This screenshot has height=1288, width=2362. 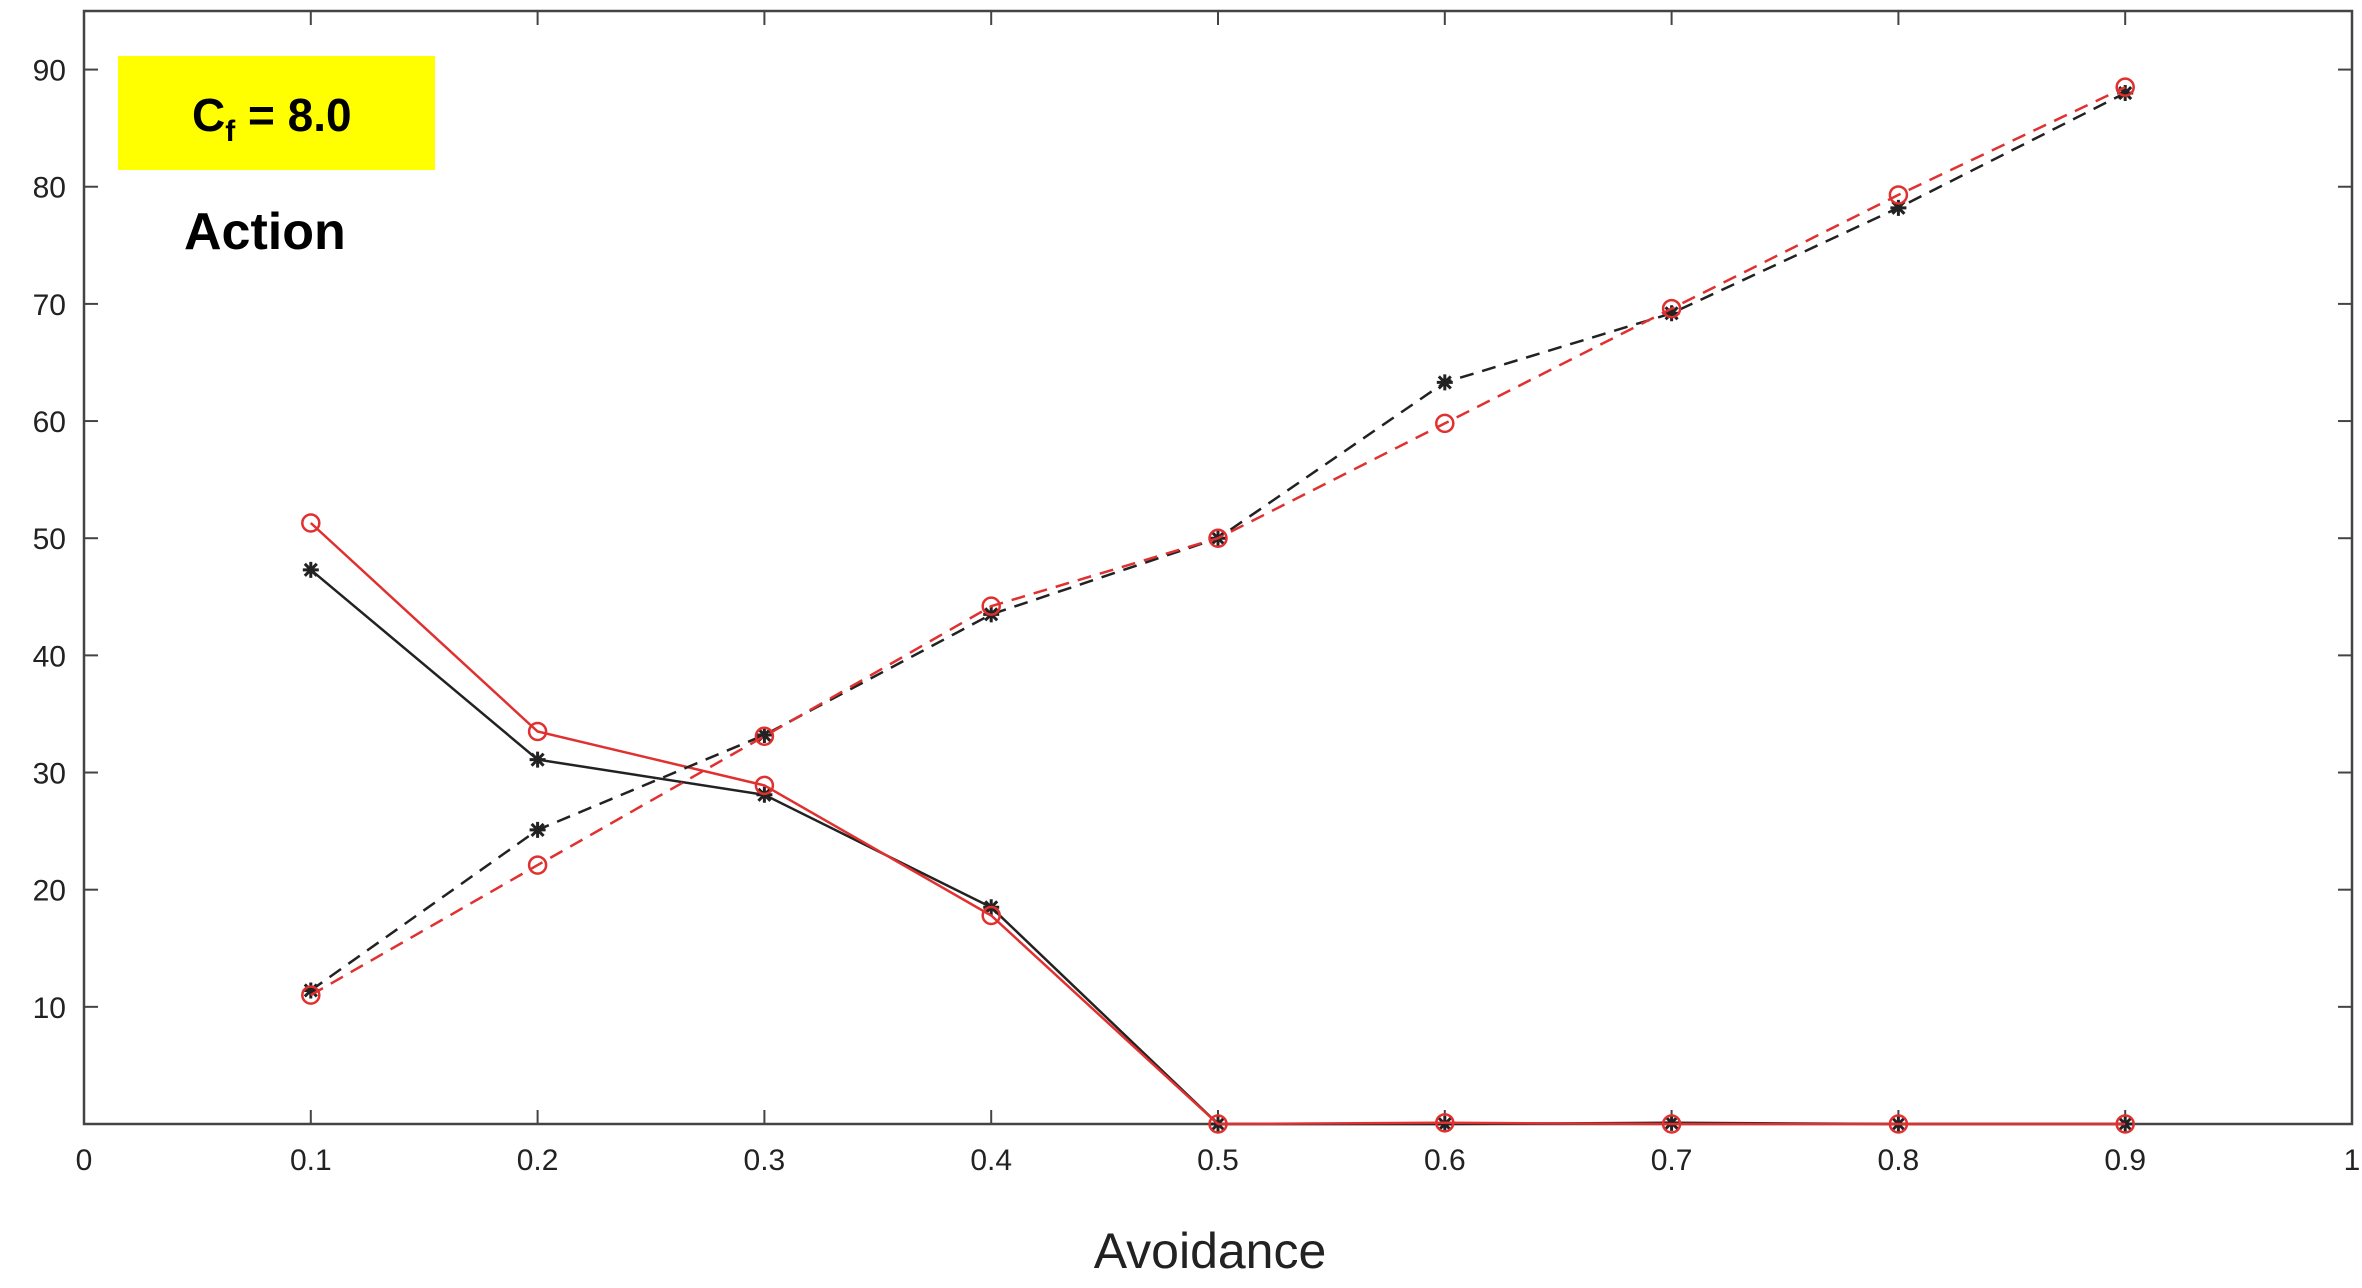 I want to click on annotation-label: Action, so click(x=265, y=232).